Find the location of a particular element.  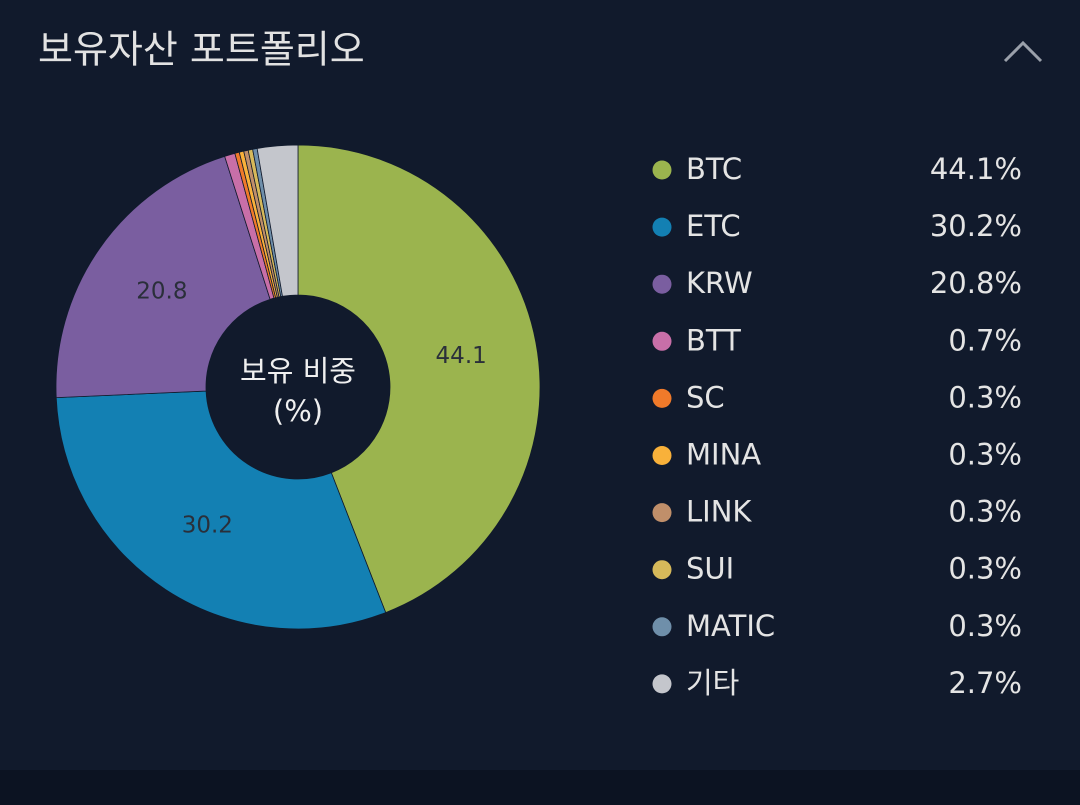

legend-value: 44.1% is located at coordinates (976, 169).